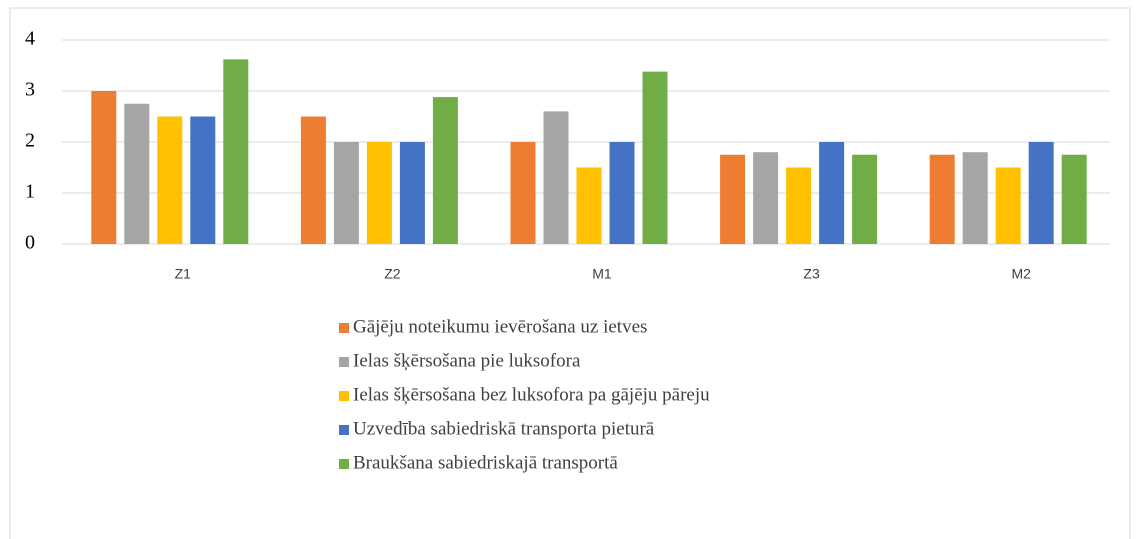 The height and width of the screenshot is (539, 1138). Describe the element at coordinates (602, 274) in the screenshot. I see `x-tick-label: M1` at that location.